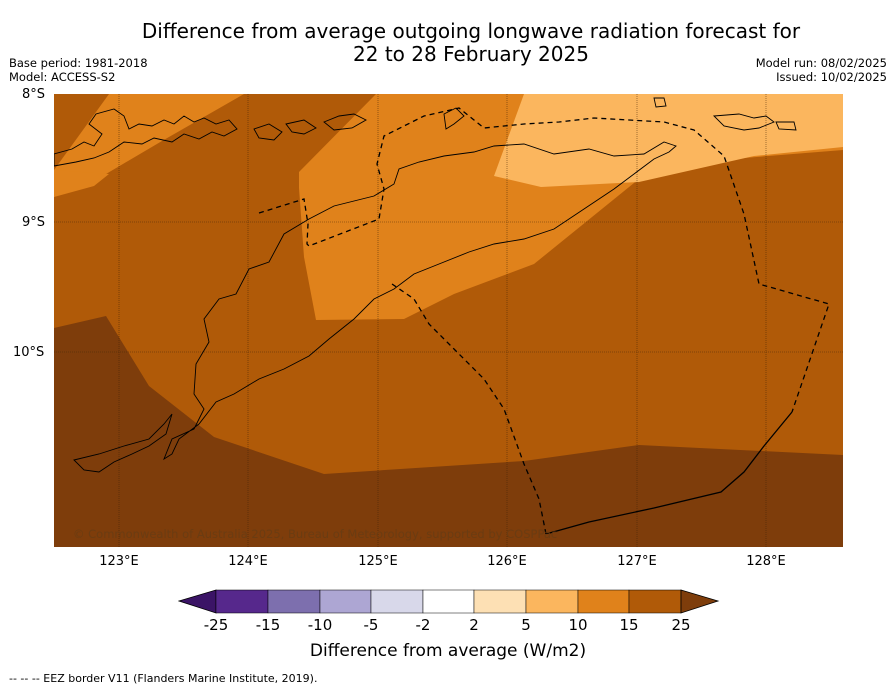 The image size is (896, 690). What do you see at coordinates (448, 651) in the screenshot?
I see `colorbar-label: Difference from average (W/m2)` at bounding box center [448, 651].